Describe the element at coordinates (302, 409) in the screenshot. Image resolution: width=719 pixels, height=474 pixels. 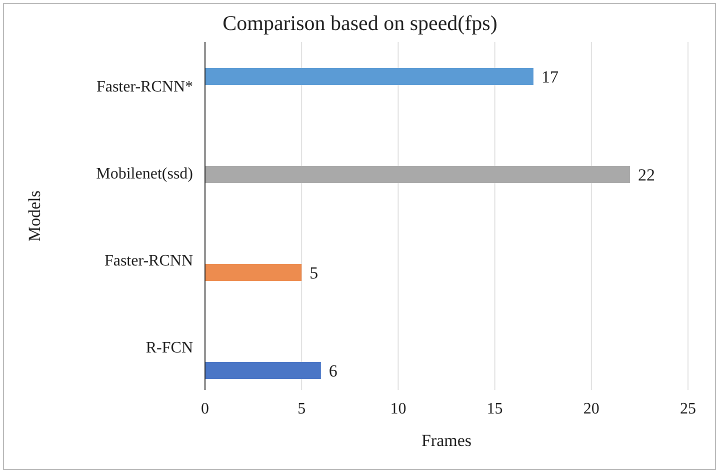
I see `x-tick-label: 5` at that location.